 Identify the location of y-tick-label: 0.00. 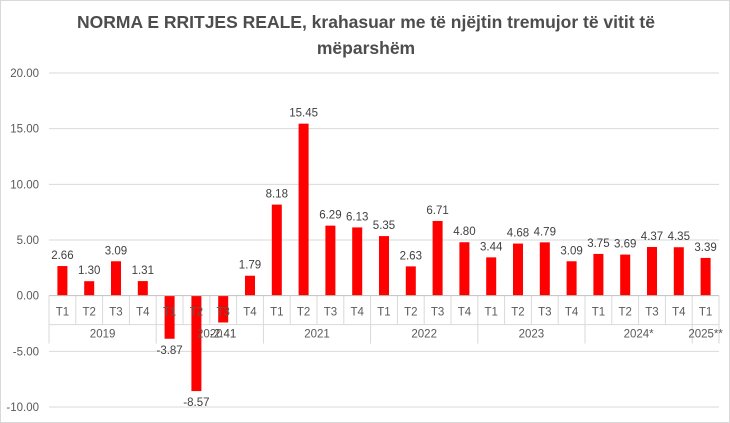
(28, 297).